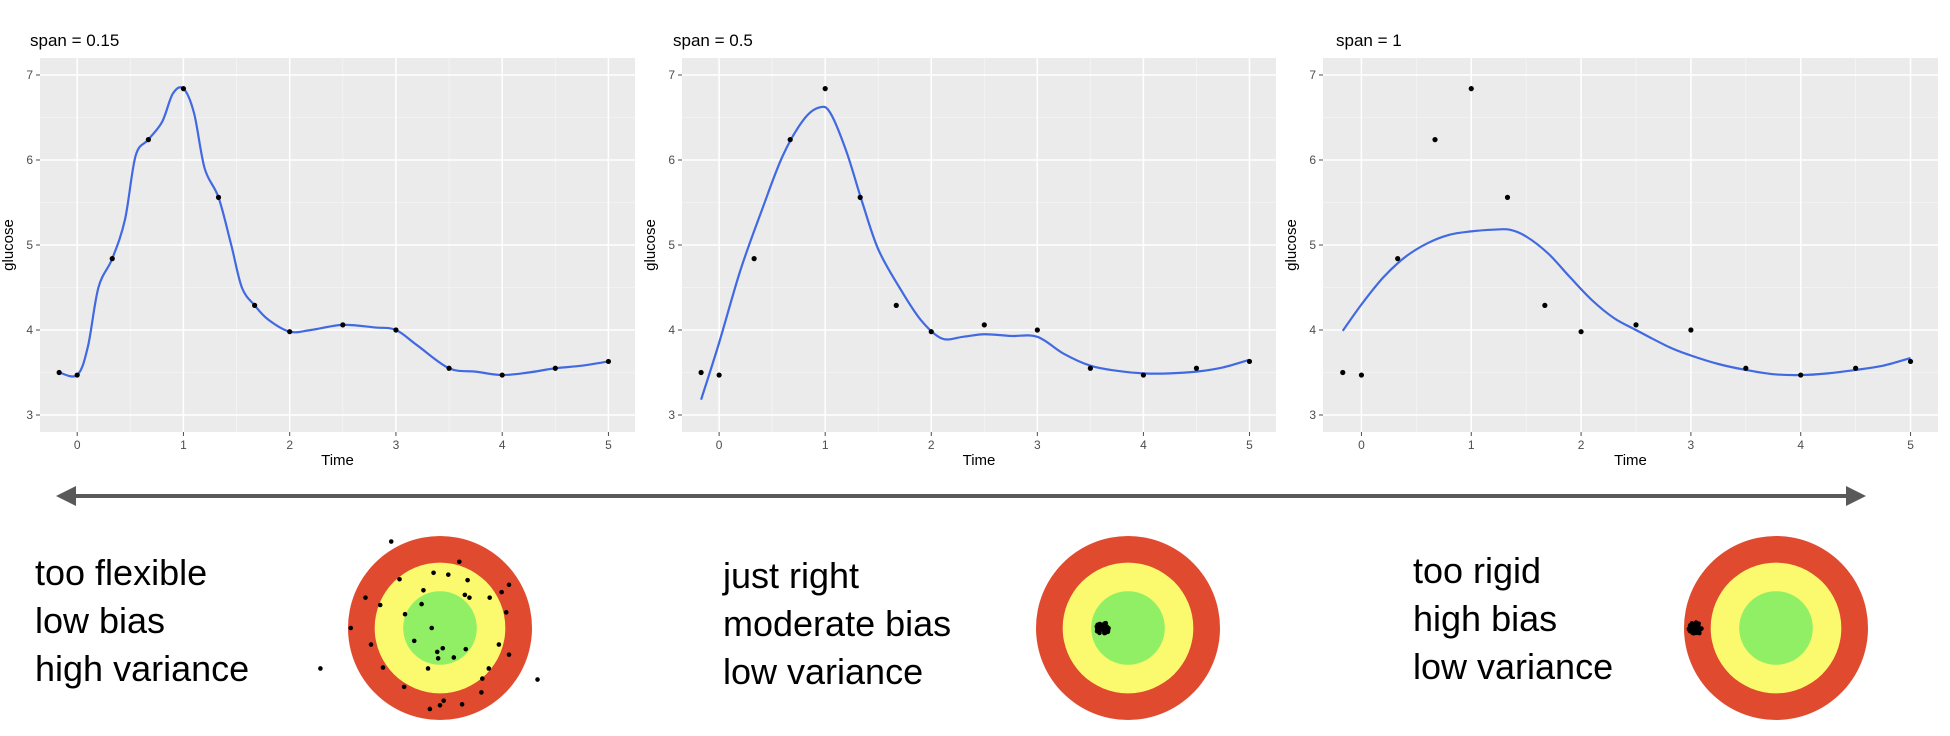  I want to click on y-tick-label: 5, so click(1312, 245).